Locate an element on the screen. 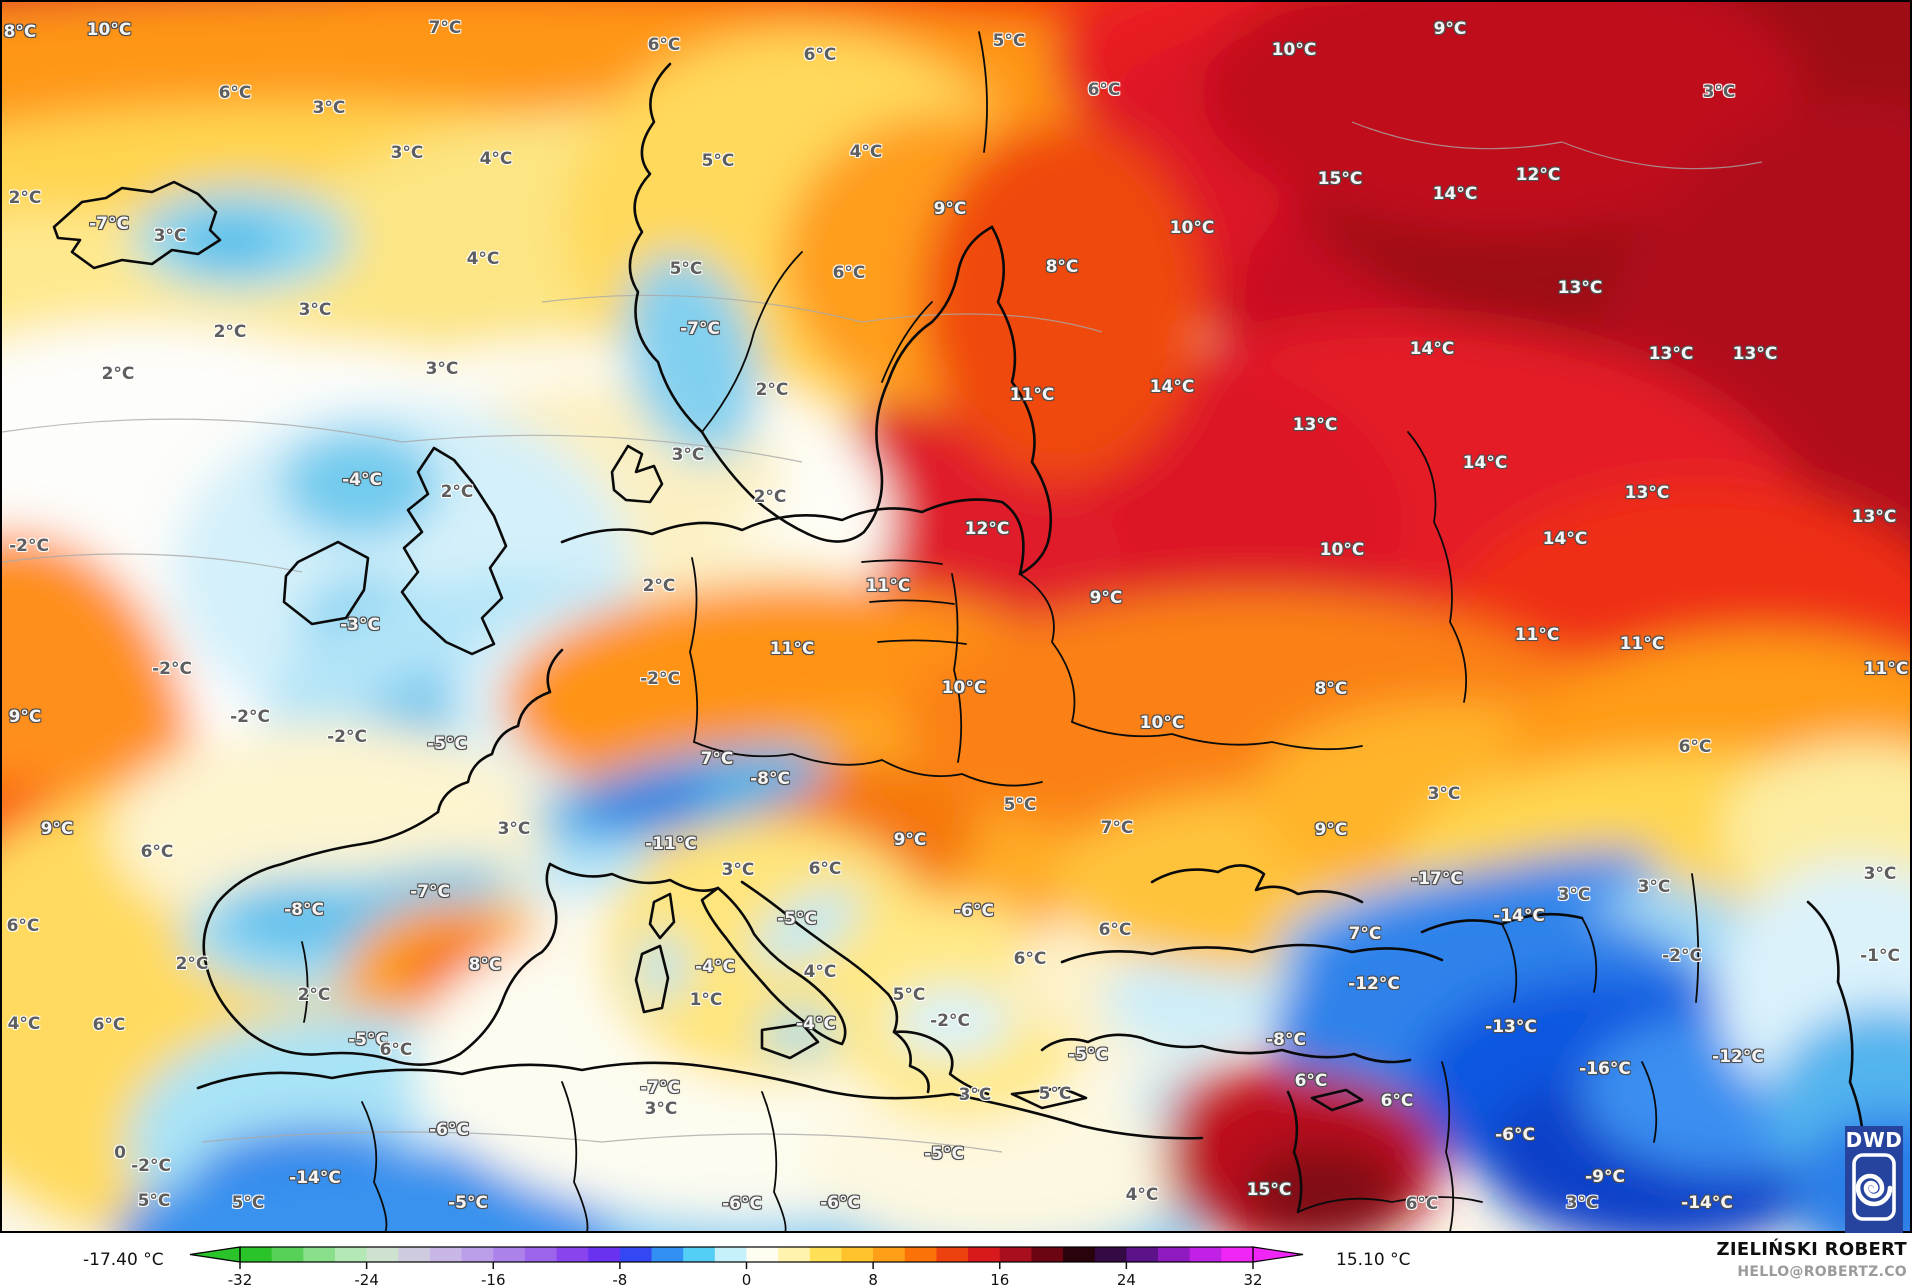  temp-label: -16°C is located at coordinates (1605, 1069).